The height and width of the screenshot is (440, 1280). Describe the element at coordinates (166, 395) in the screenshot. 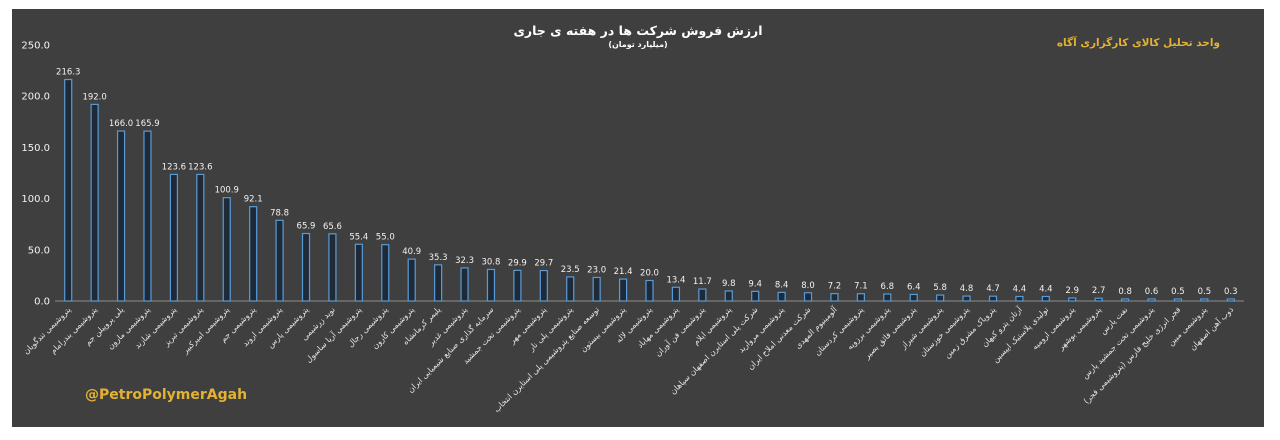

I see `watermark-handle: @PetroPolymerAgah` at that location.